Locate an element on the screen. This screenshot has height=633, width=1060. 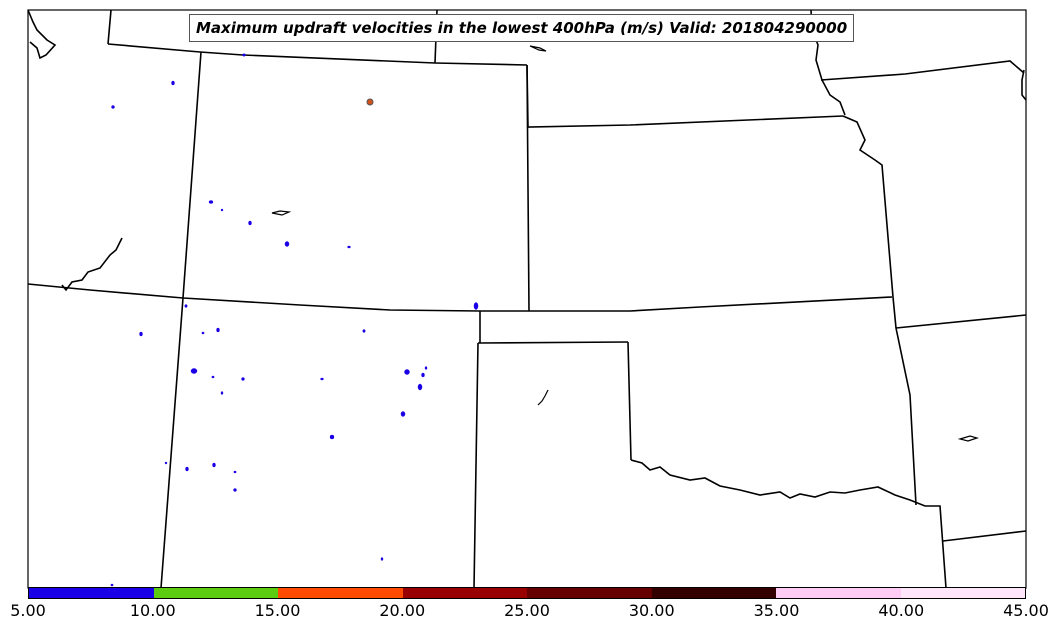
missouri-iowa-line is located at coordinates (922, 70).